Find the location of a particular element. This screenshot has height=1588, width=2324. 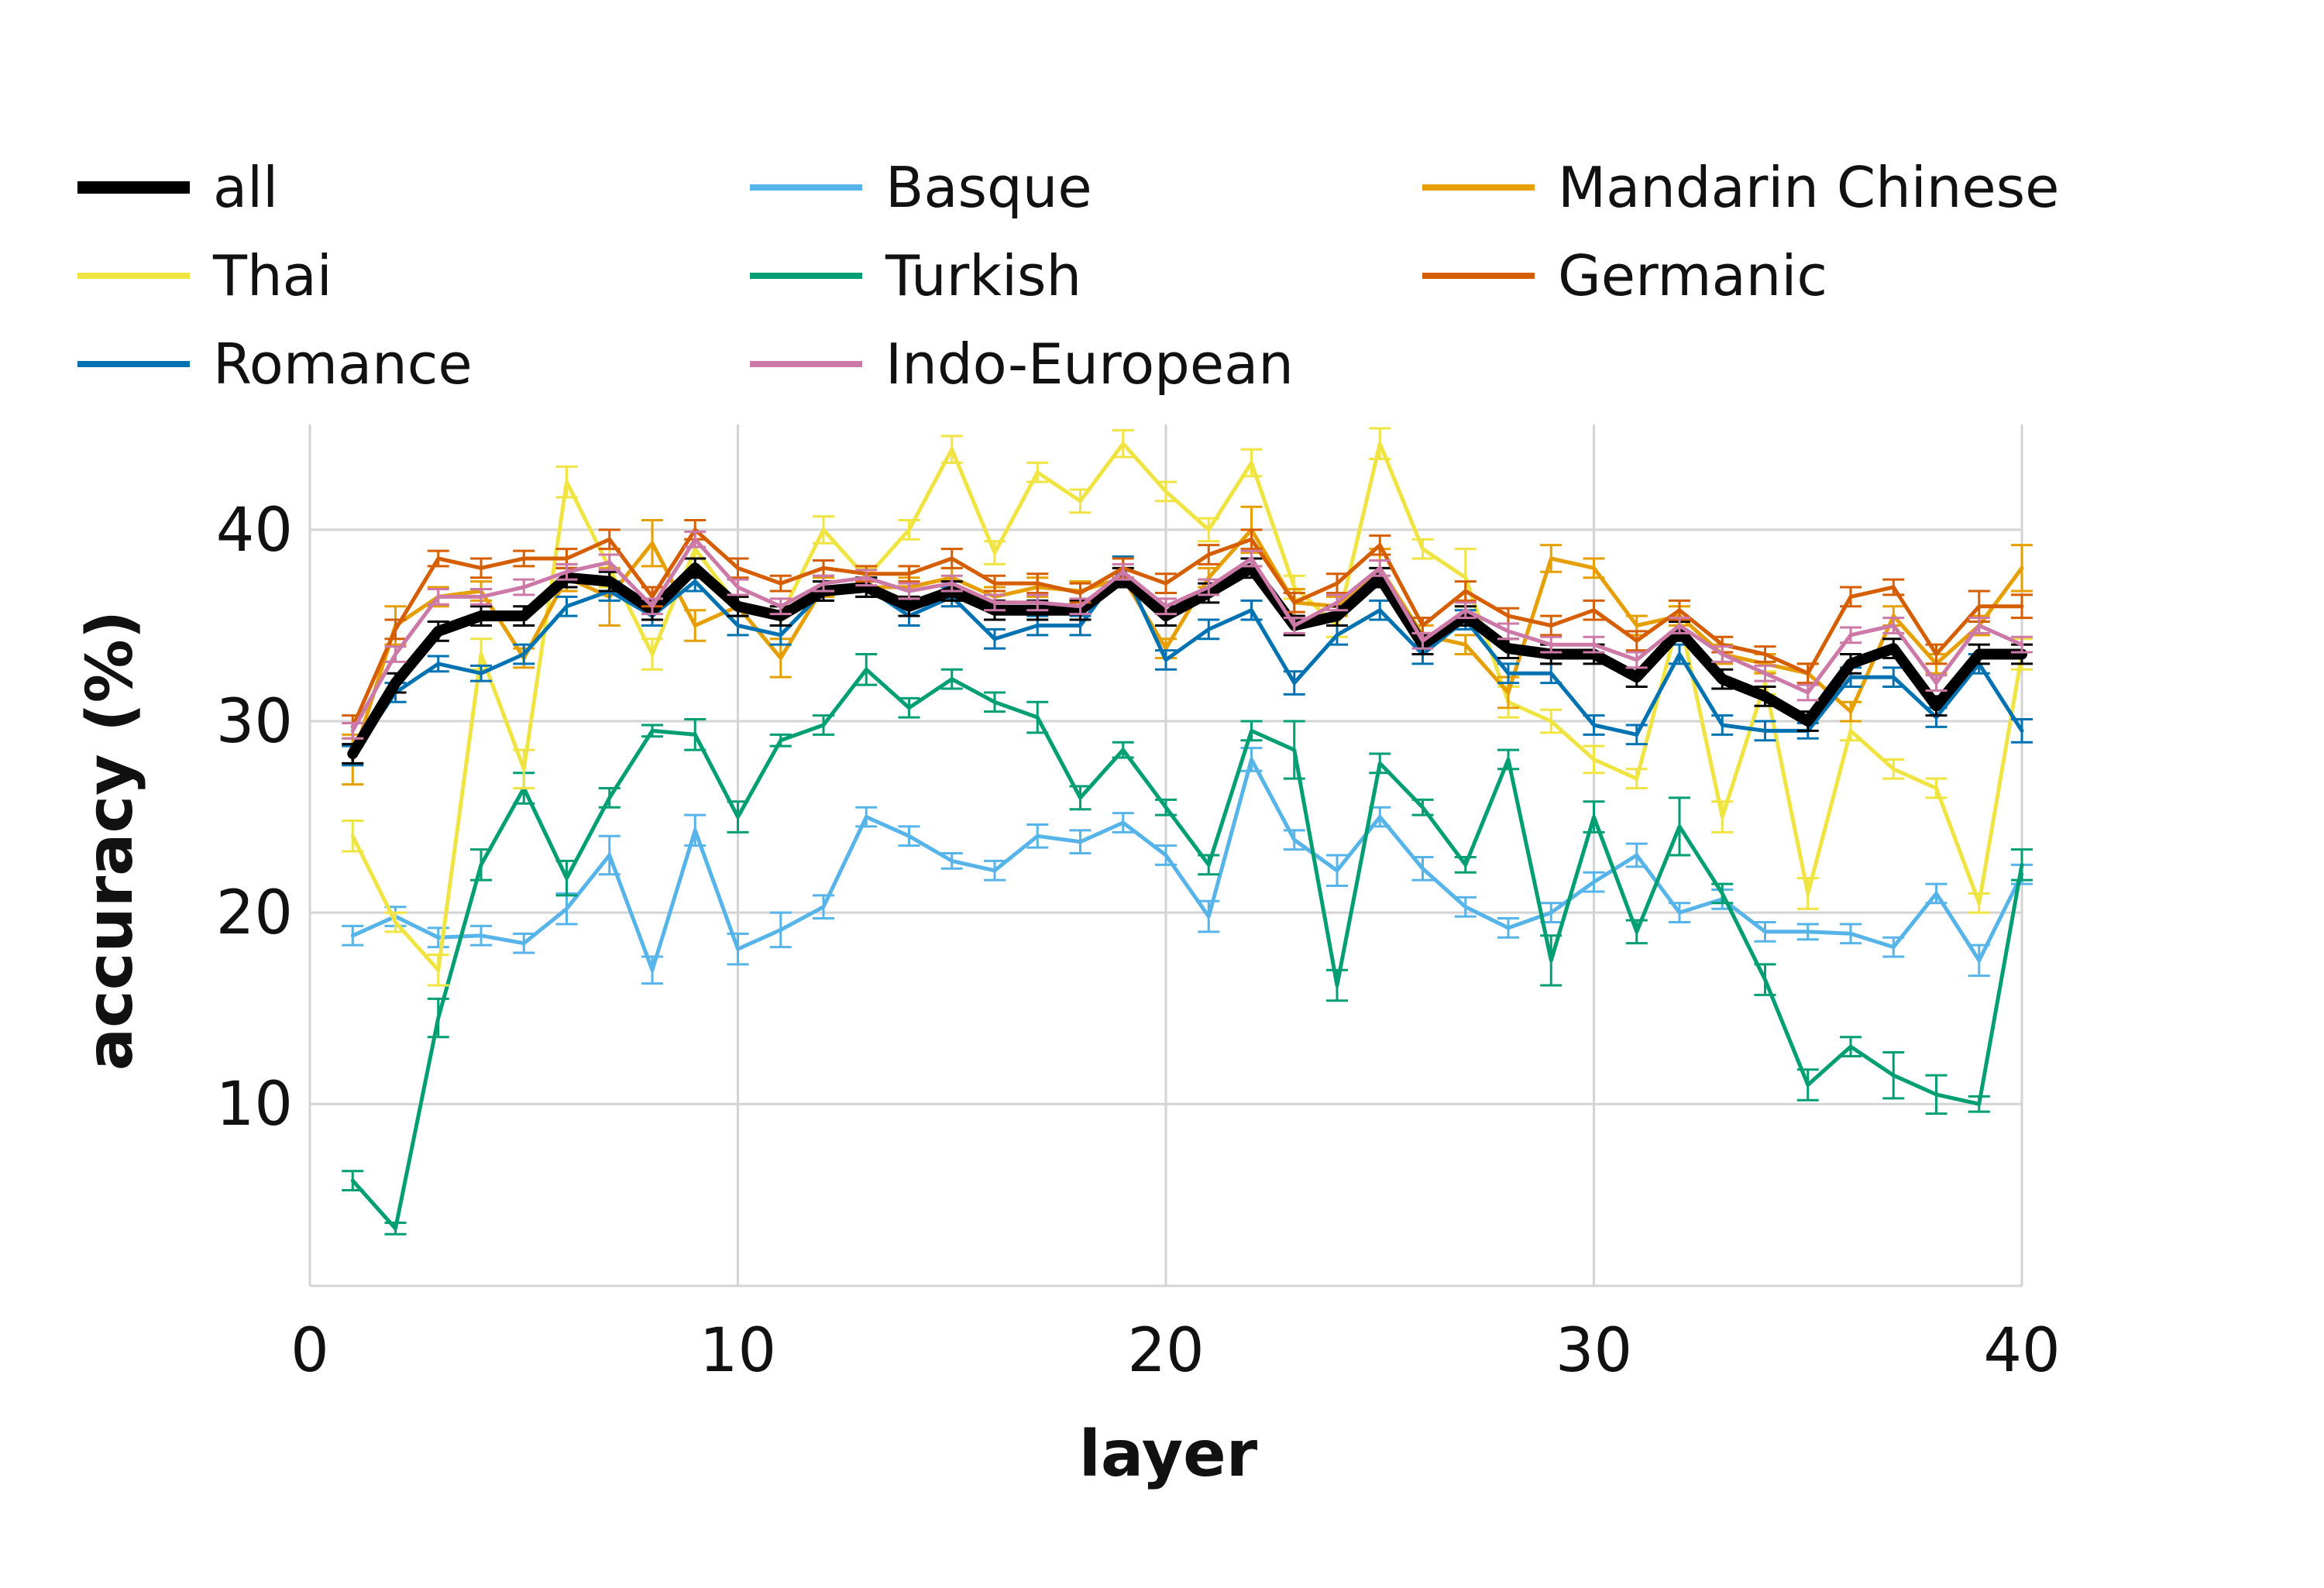

series-basque is located at coordinates (1187, 866).